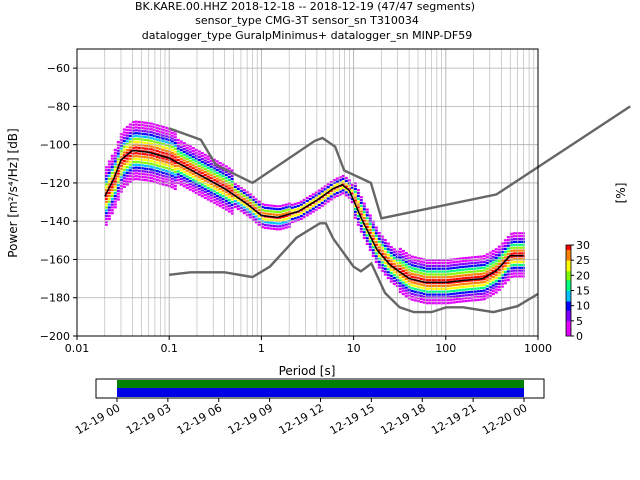  What do you see at coordinates (148, 419) in the screenshot?
I see `time-tick-label: 12-19 03` at bounding box center [148, 419].